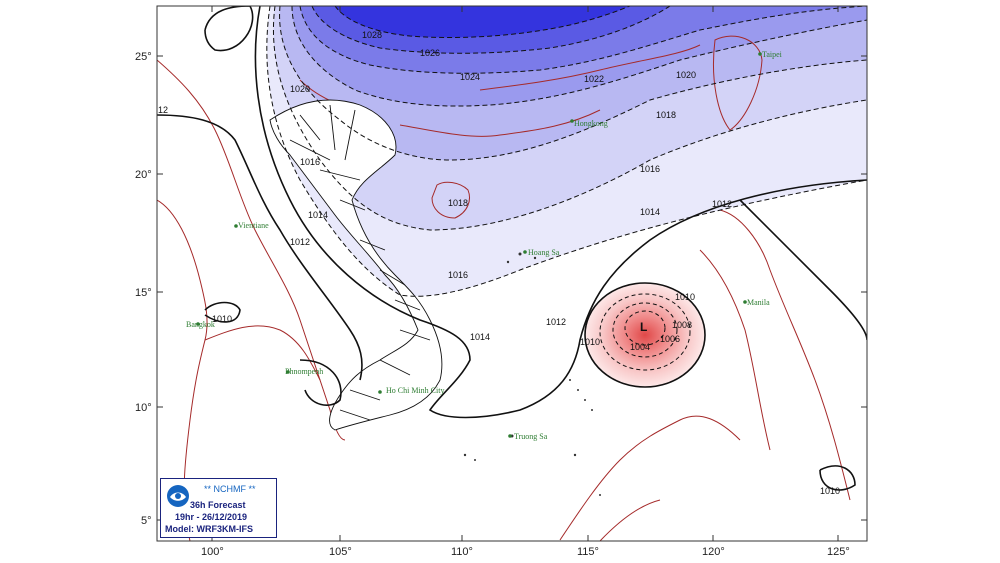 The image size is (1000, 563). What do you see at coordinates (713, 552) in the screenshot?
I see `lon-label: 120°` at bounding box center [713, 552].